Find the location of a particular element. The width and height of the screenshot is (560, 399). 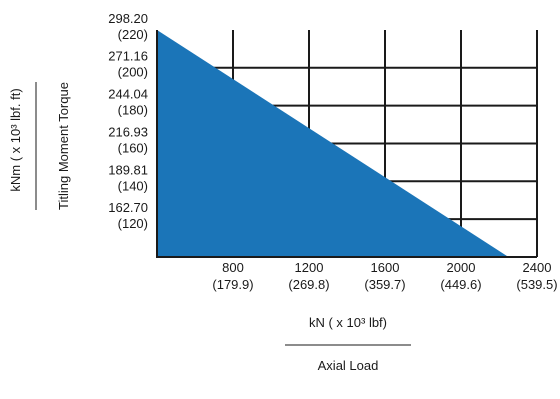

y-tick-sublabel: (220) is located at coordinates (133, 34).